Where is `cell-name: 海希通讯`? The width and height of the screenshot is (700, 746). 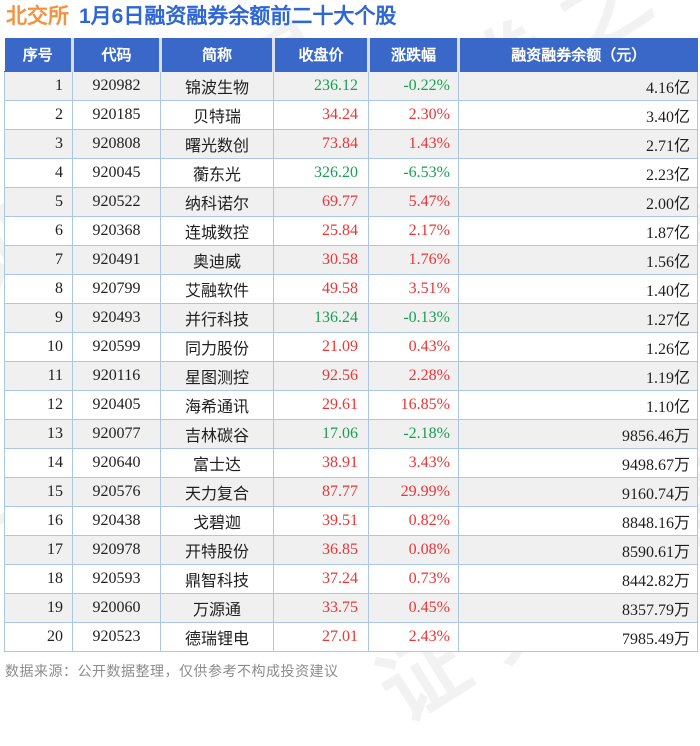 cell-name: 海希通讯 is located at coordinates (217, 405).